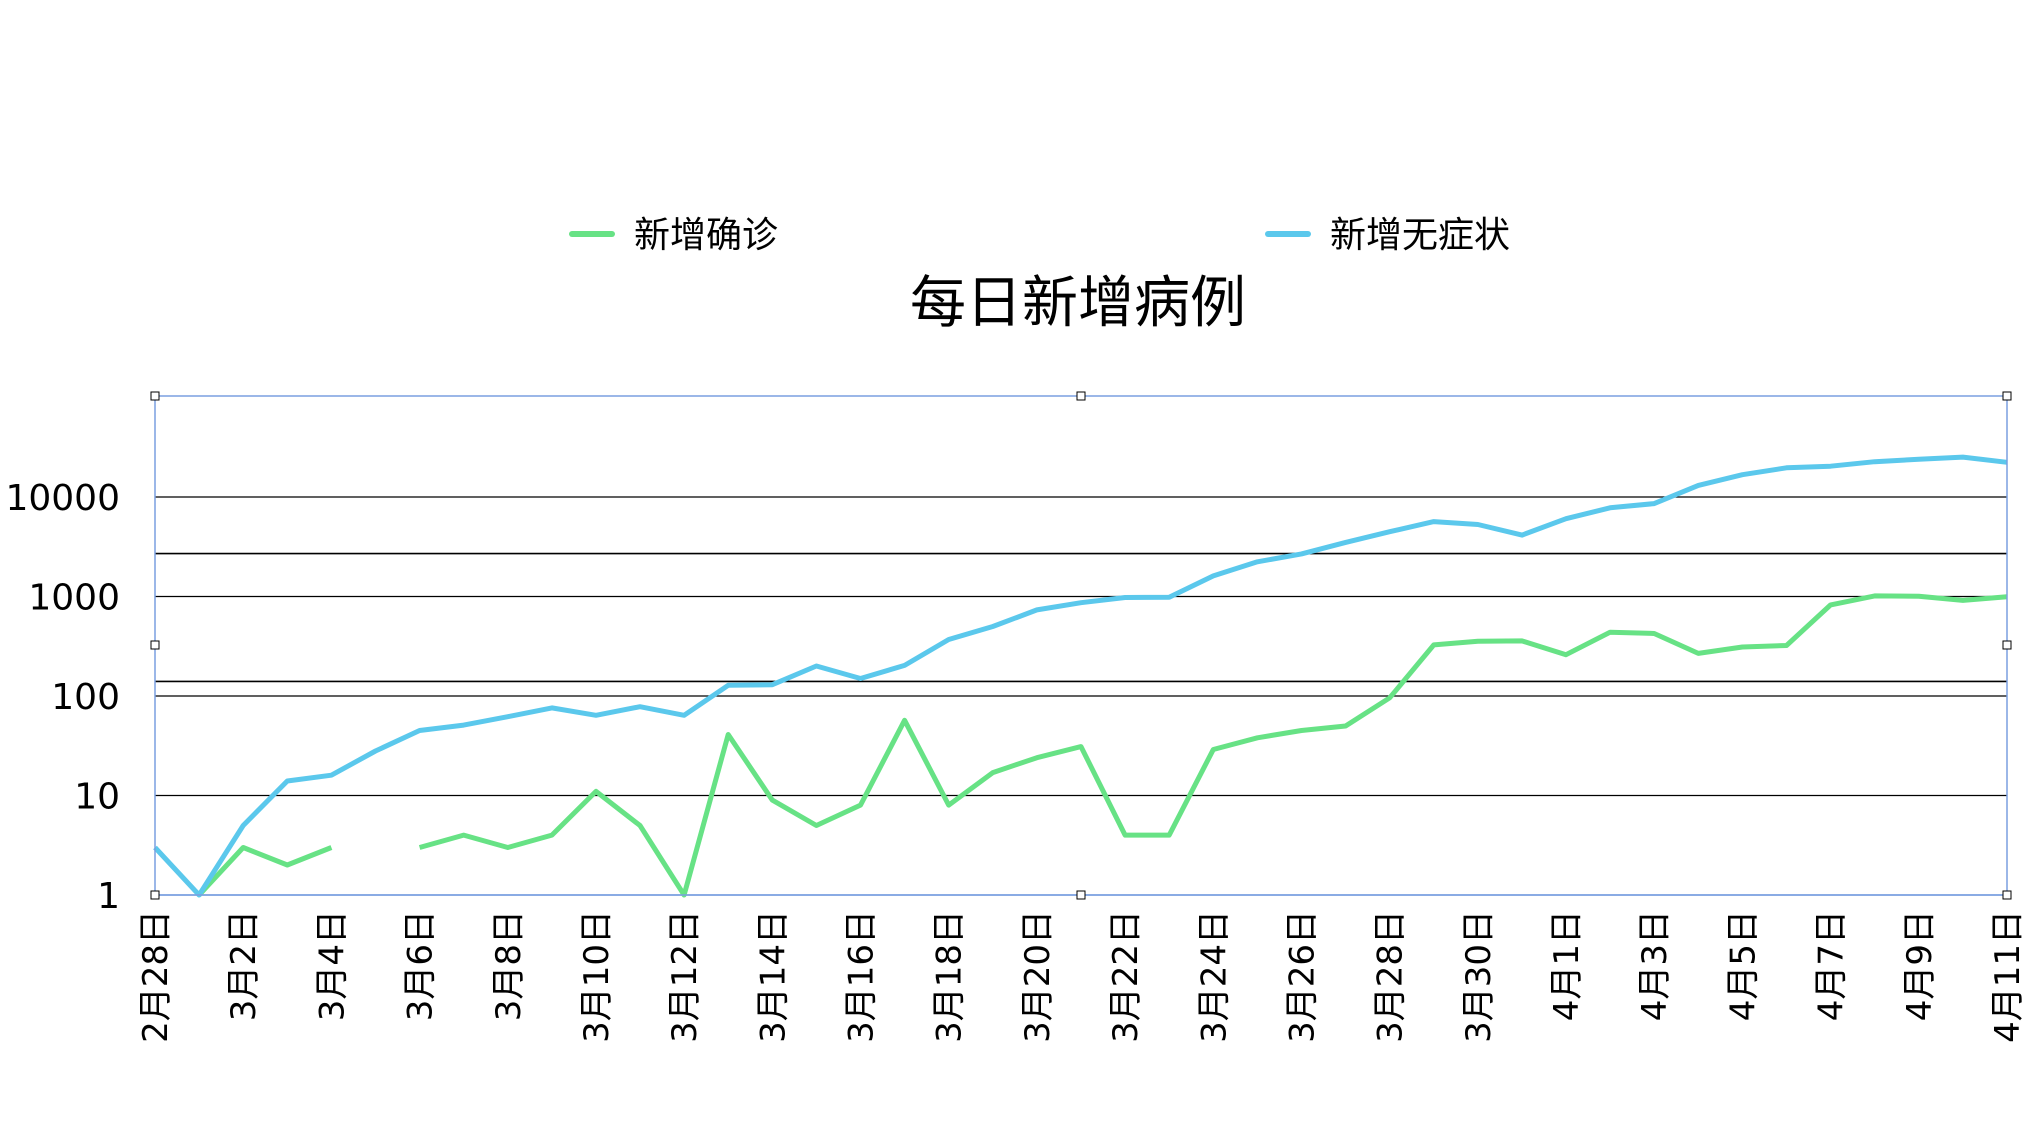 This screenshot has height=1140, width=2040. I want to click on legend-item-confirmed: 新增确诊, so click(673, 235).